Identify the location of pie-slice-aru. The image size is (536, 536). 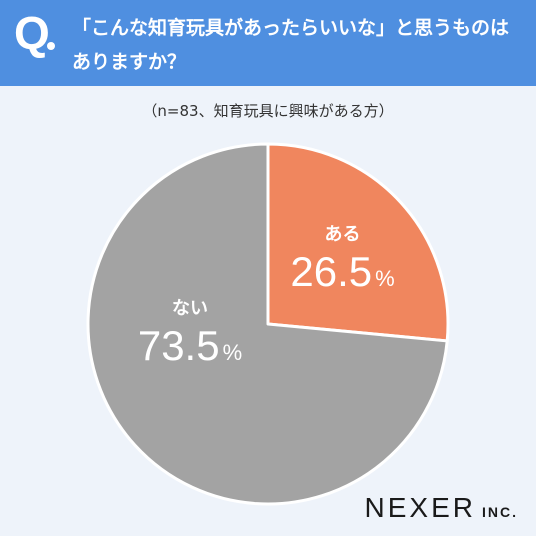
(358, 242).